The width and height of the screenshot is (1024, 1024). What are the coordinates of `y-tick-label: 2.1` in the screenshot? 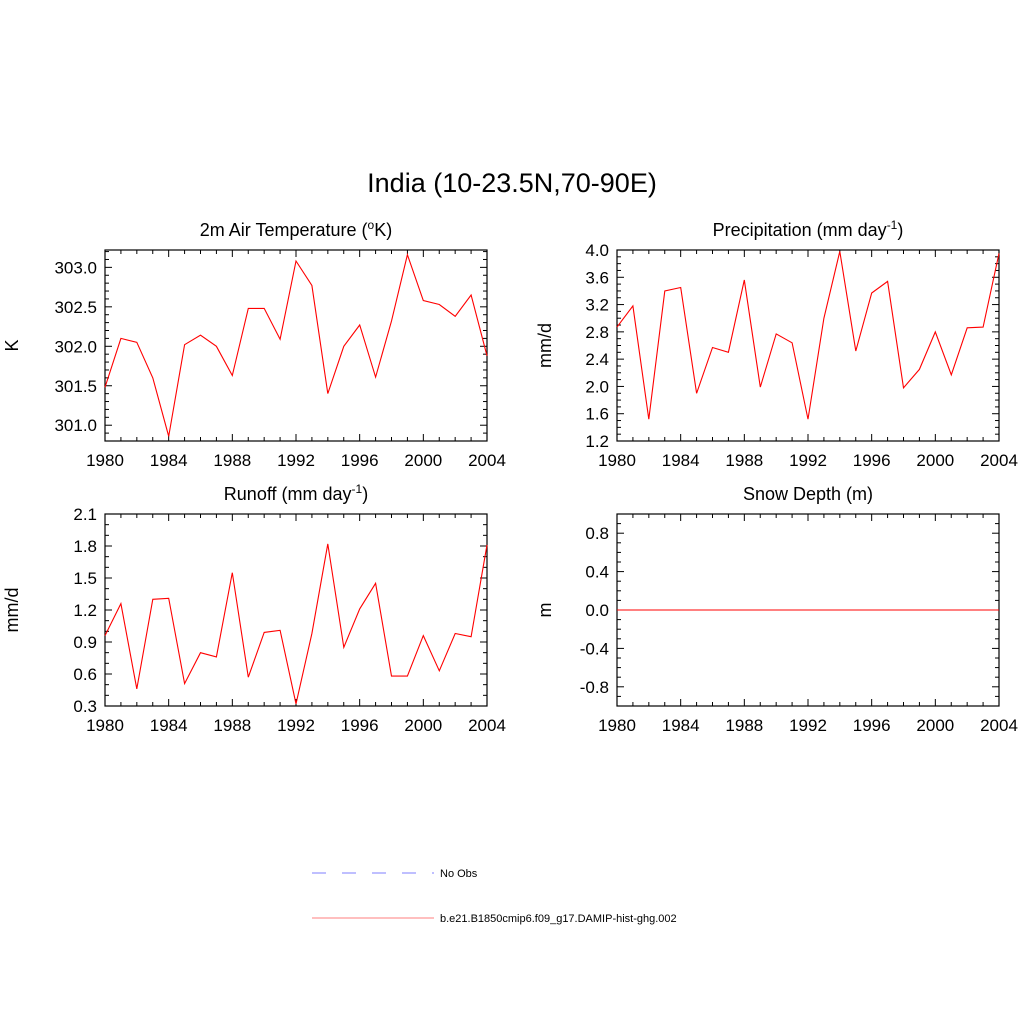 It's located at (85, 514).